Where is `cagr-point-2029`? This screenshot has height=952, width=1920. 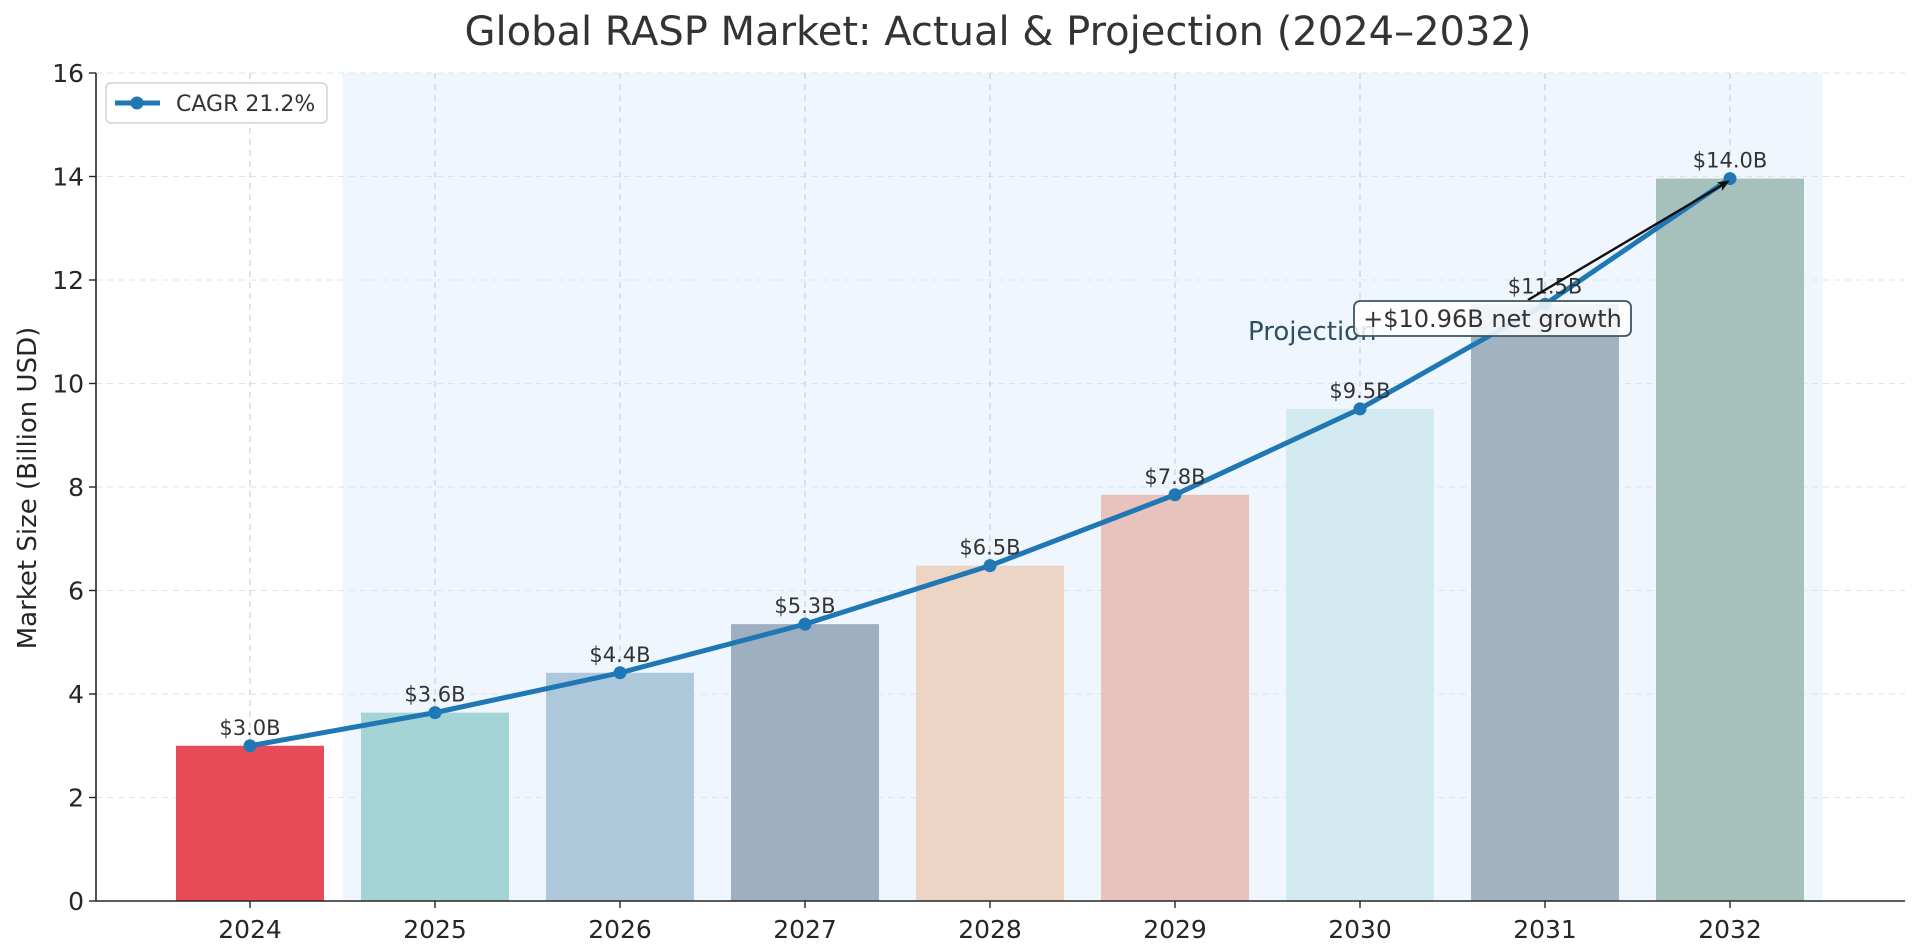 cagr-point-2029 is located at coordinates (1175, 495).